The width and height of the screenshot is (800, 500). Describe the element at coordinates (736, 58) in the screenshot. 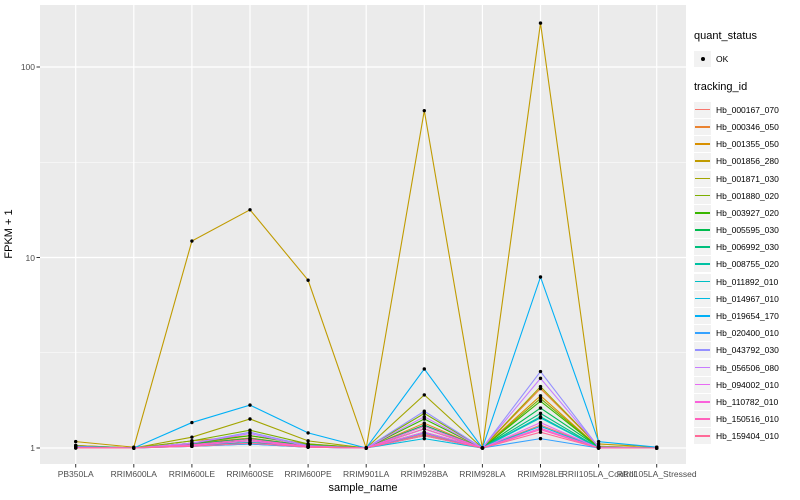

I see `quant-status-legend-item: OK` at that location.